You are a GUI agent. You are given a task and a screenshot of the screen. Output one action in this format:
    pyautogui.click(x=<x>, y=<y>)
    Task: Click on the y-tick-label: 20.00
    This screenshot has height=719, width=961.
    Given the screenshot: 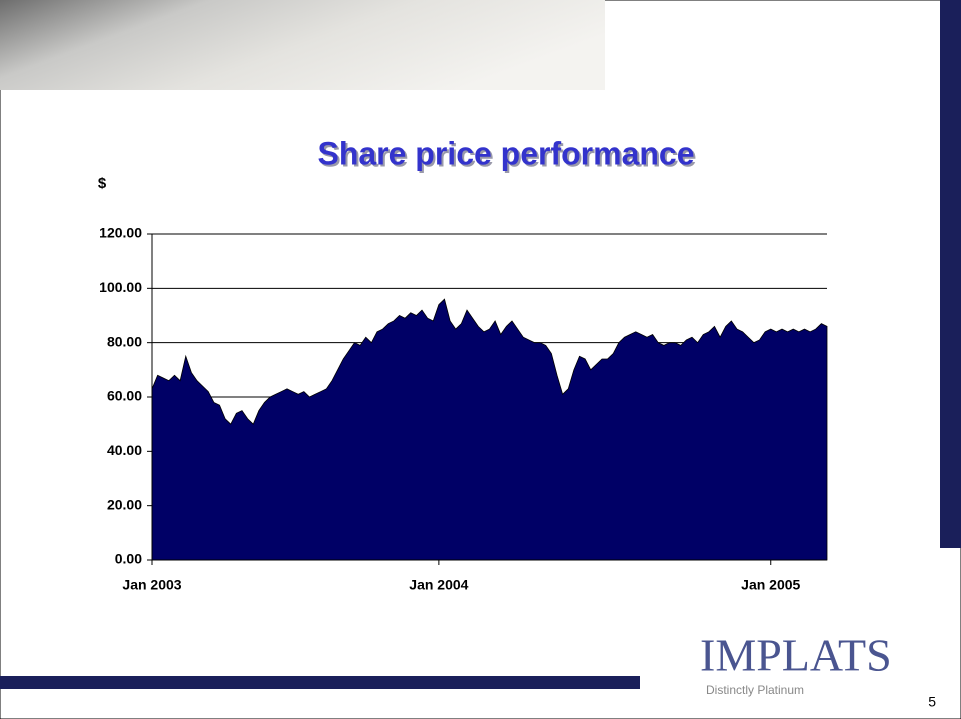 What is the action you would take?
    pyautogui.click(x=124, y=504)
    